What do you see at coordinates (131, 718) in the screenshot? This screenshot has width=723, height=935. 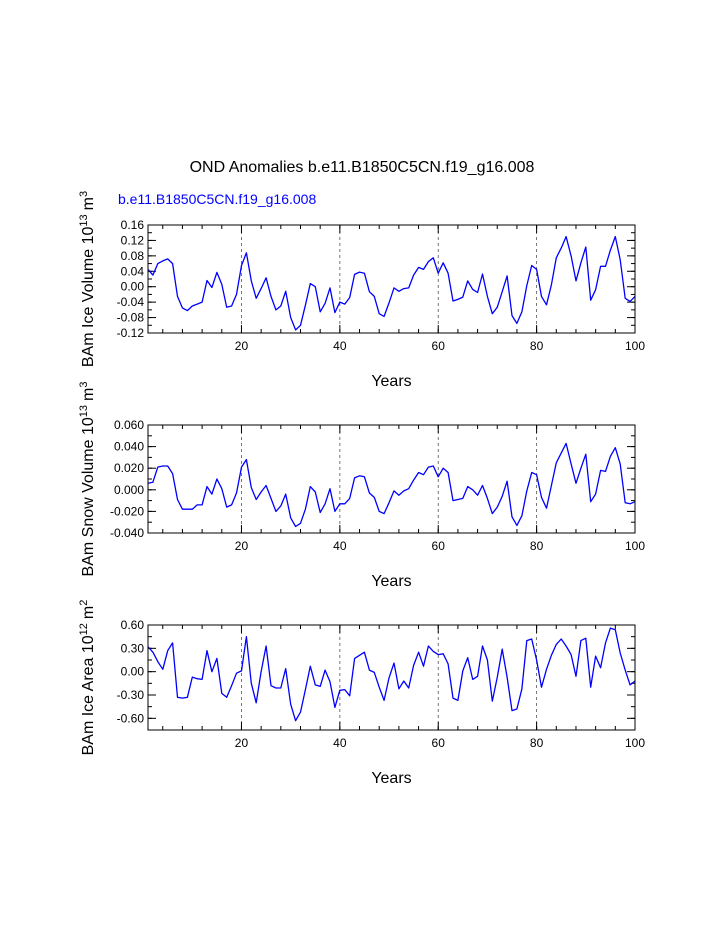 I see `y-tick-label: -0.60` at bounding box center [131, 718].